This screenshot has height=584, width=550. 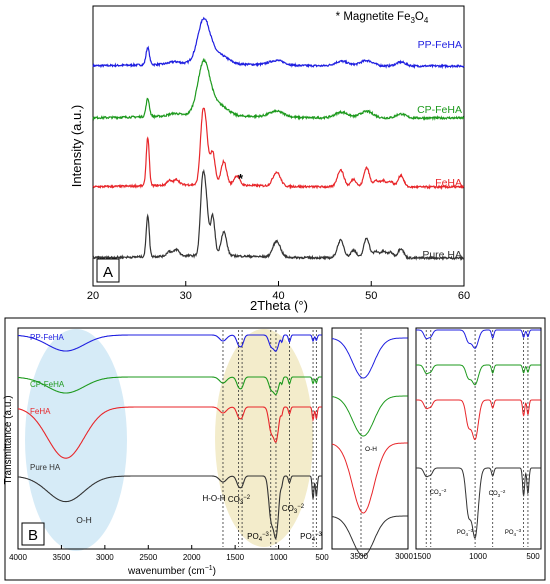 I want to click on ftir-tick-3000: 3000, so click(x=105, y=557).